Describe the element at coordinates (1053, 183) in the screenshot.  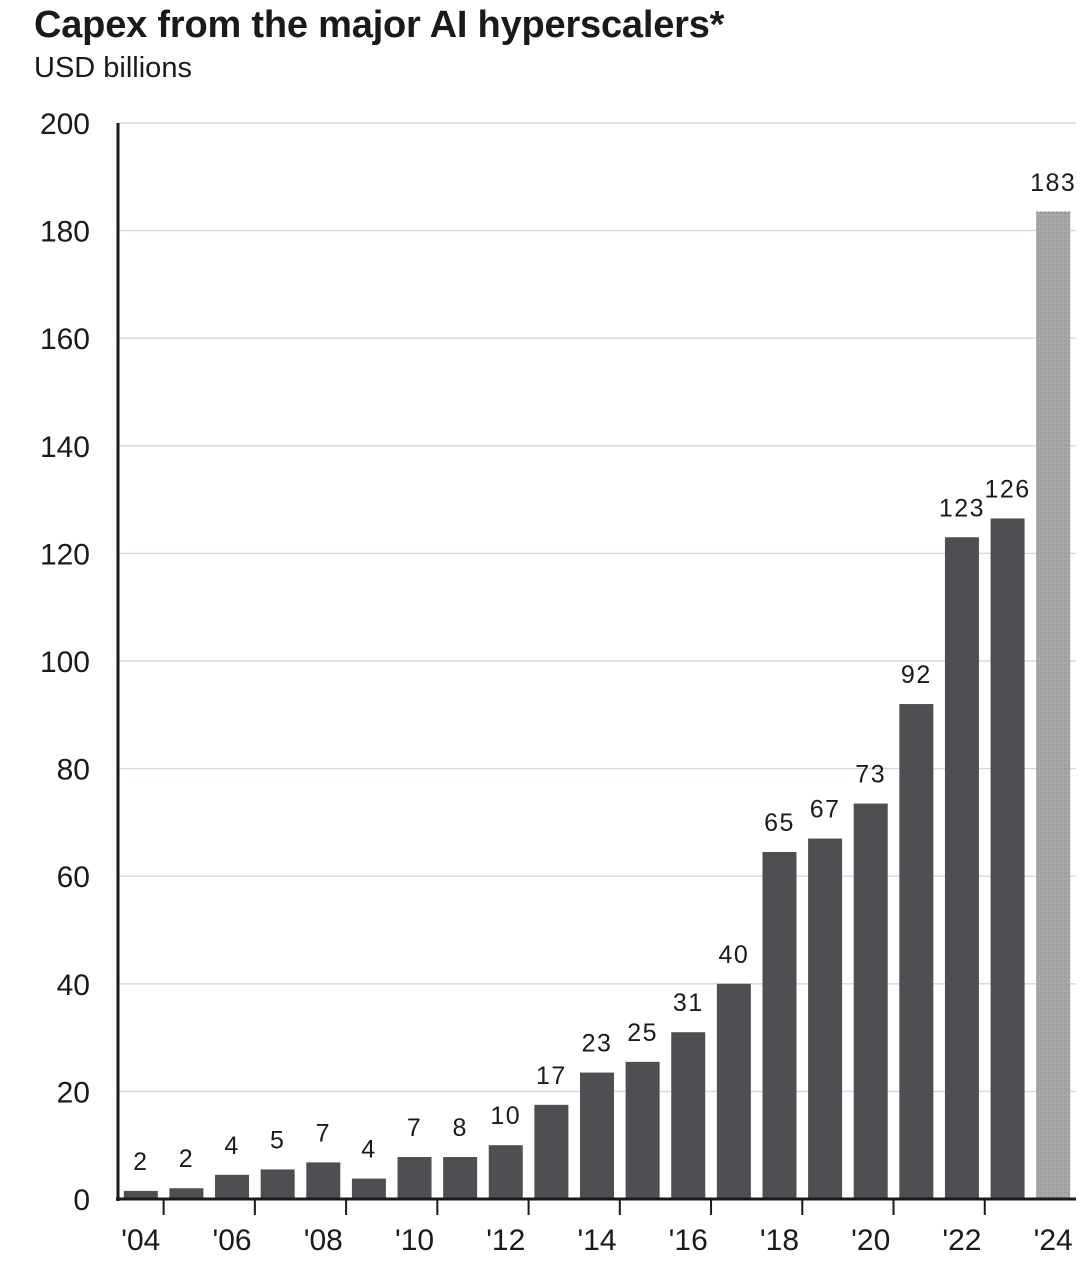
I see `data-label: 183` at that location.